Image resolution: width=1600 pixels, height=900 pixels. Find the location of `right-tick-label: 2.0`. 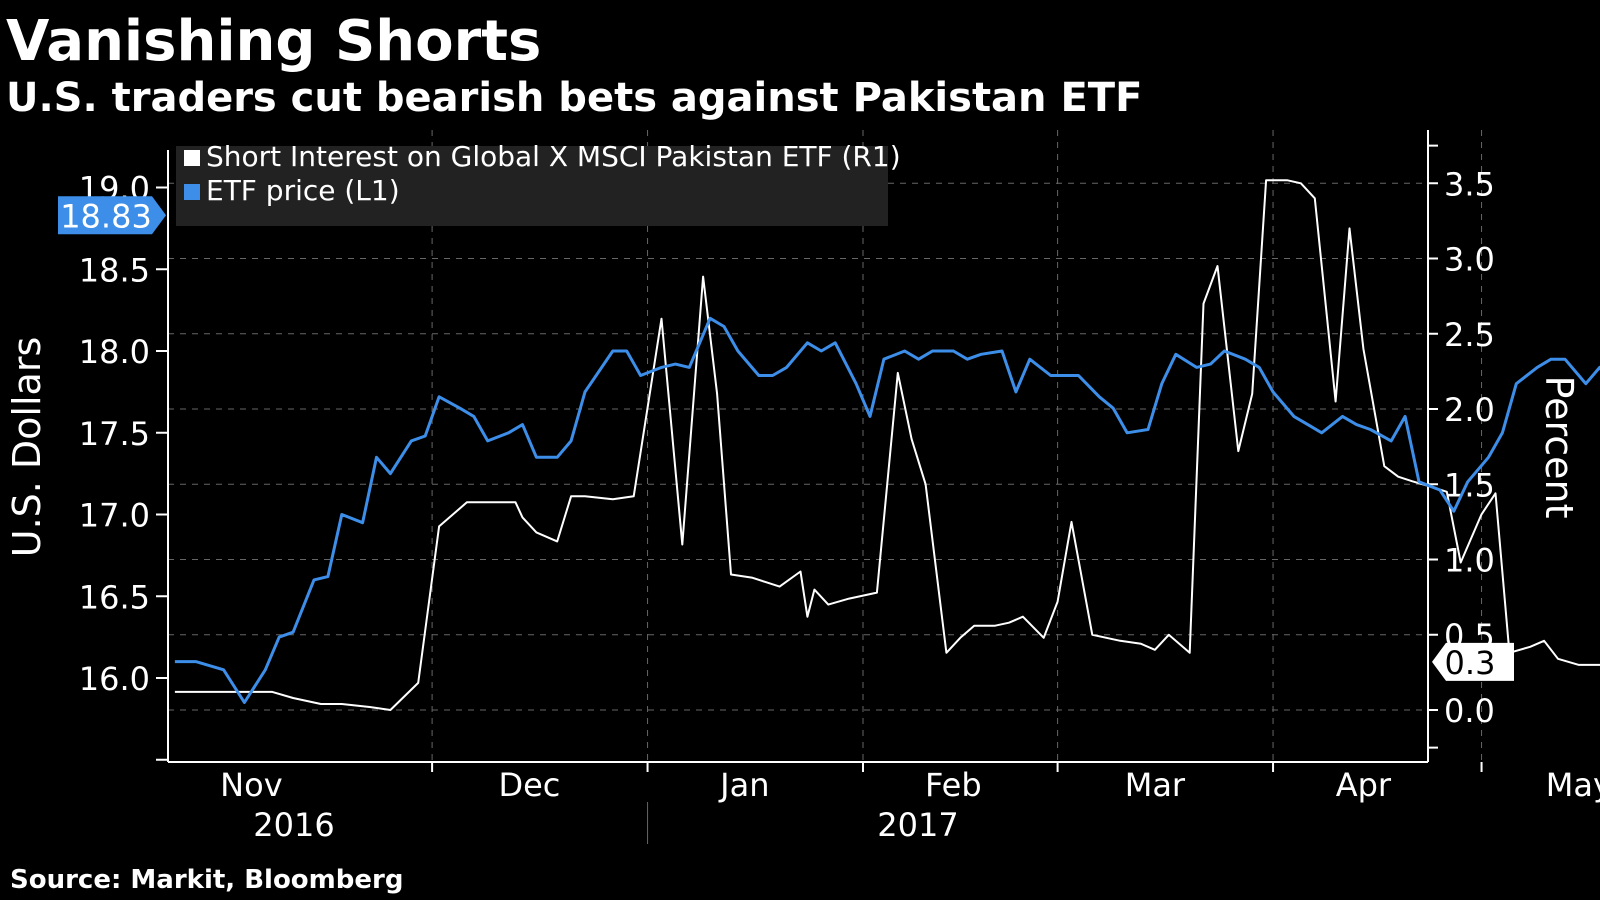

right-tick-label: 2.0 is located at coordinates (1469, 410).